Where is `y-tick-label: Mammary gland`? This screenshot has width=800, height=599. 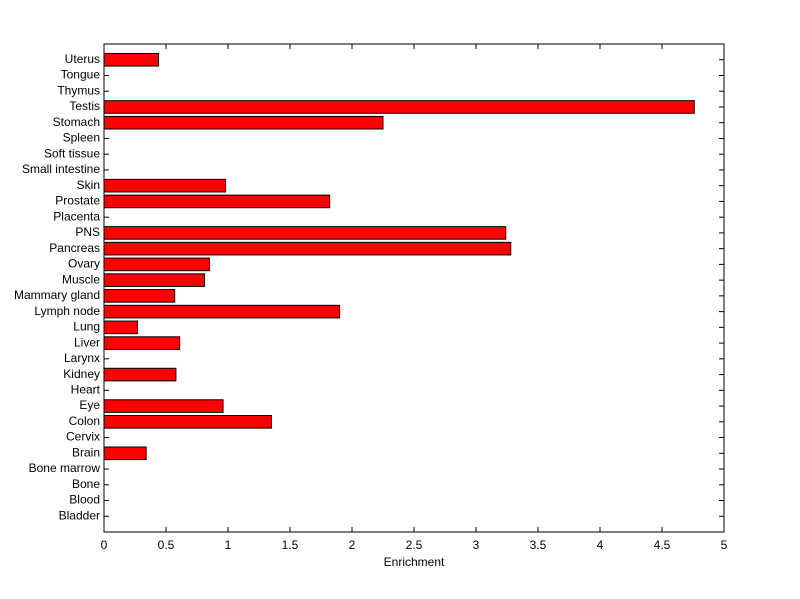
y-tick-label: Mammary gland is located at coordinates (57, 295).